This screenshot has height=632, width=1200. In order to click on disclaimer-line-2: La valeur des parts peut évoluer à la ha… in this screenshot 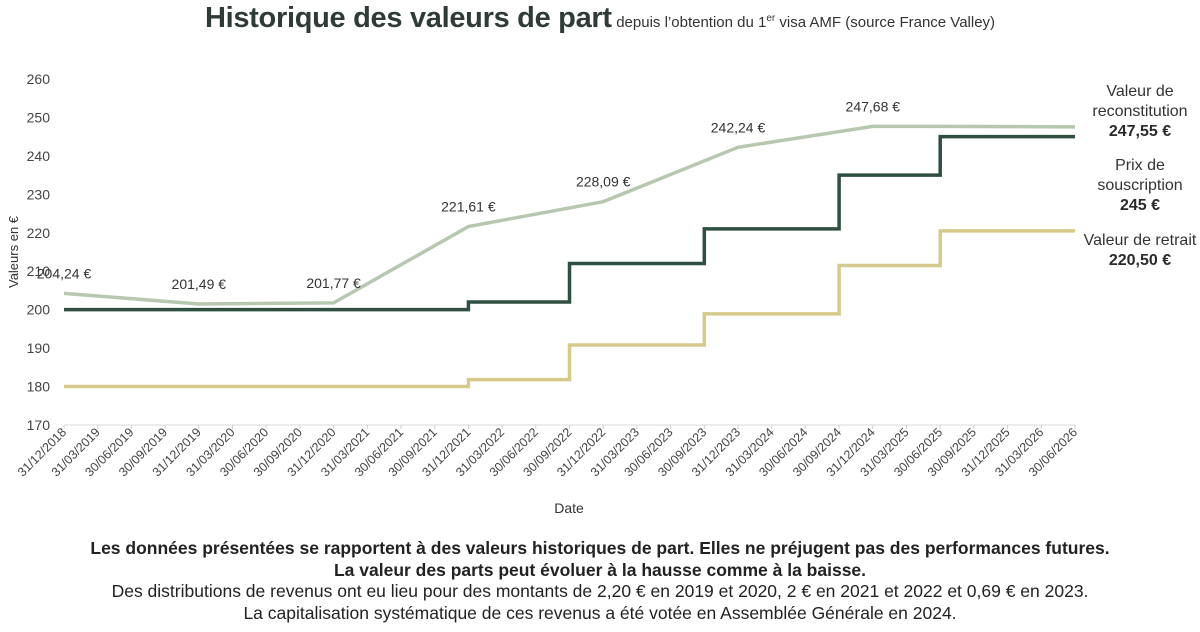, I will do `click(600, 569)`.